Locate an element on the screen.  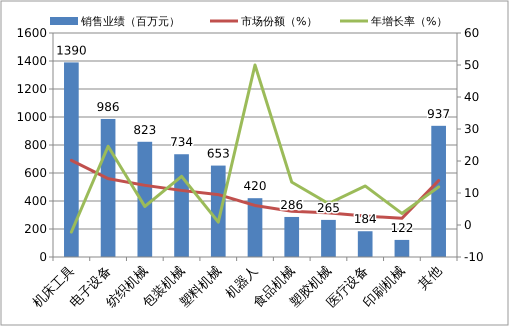
y2-tick-label: 20 is located at coordinates (472, 161).